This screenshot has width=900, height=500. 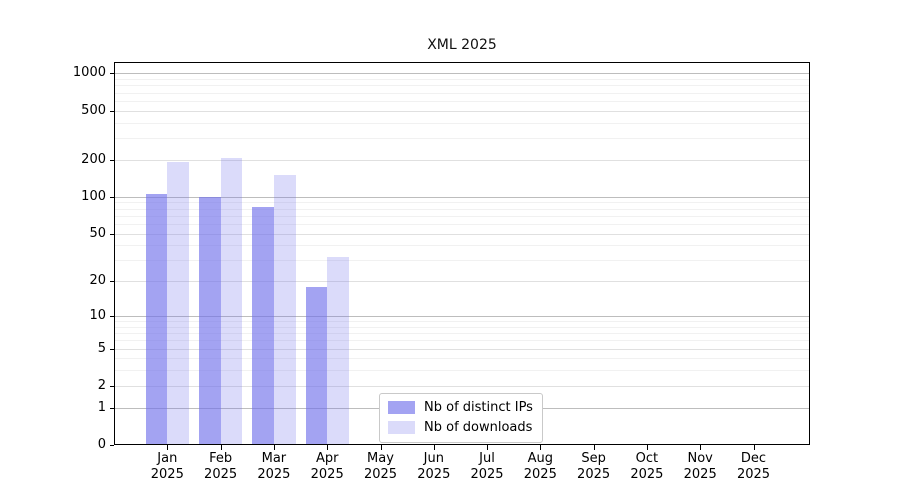 What do you see at coordinates (156, 319) in the screenshot?
I see `bar-distinct-ips-jan` at bounding box center [156, 319].